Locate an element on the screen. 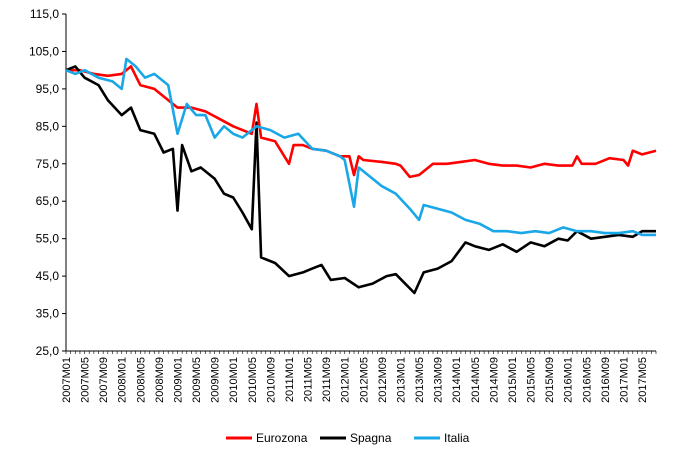  legend-label-italia: Italia is located at coordinates (457, 438).